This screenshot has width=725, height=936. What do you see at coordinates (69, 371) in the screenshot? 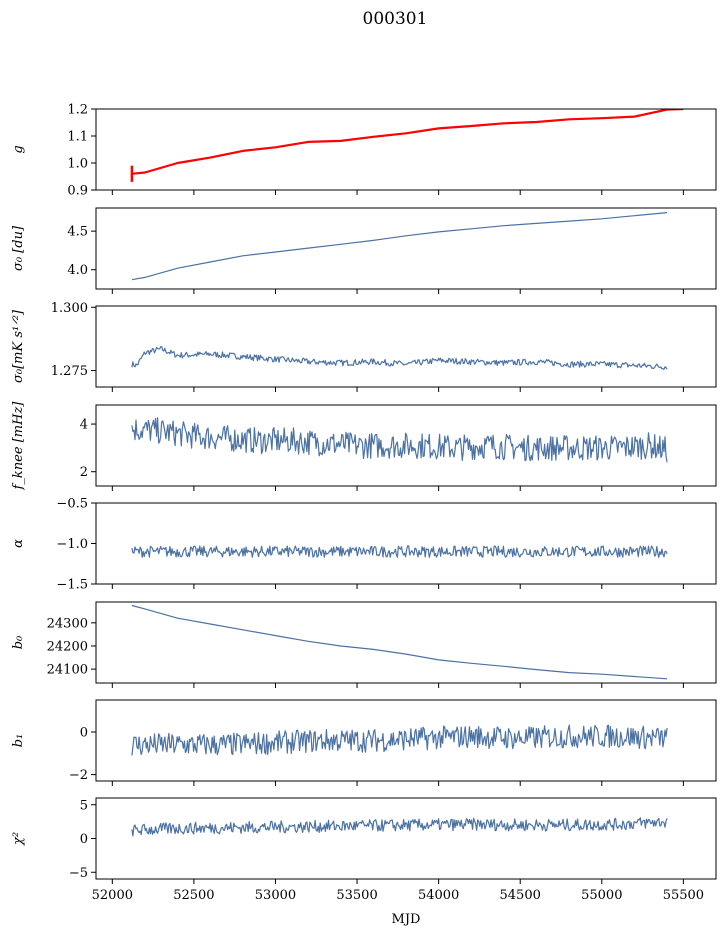
I see `y-tick-label: 1.275` at bounding box center [69, 371].